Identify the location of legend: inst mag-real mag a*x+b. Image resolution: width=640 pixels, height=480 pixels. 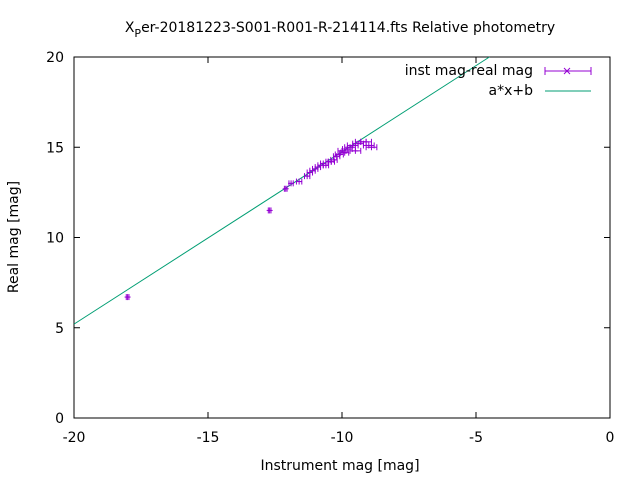
(498, 81).